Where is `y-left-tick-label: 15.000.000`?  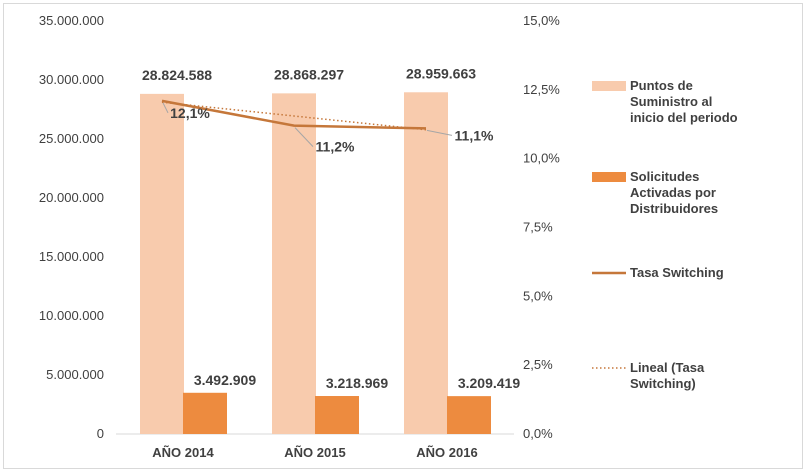 y-left-tick-label: 15.000.000 is located at coordinates (71, 256).